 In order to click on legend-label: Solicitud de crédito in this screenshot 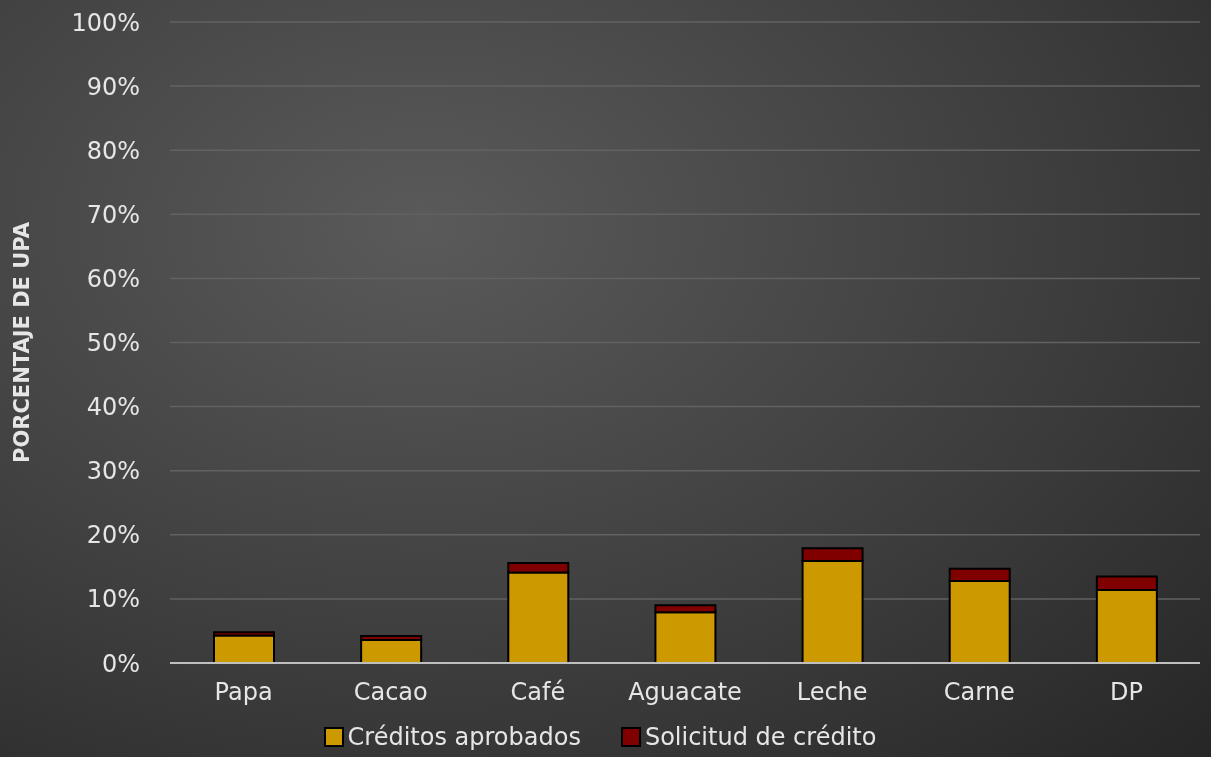, I will do `click(760, 737)`.